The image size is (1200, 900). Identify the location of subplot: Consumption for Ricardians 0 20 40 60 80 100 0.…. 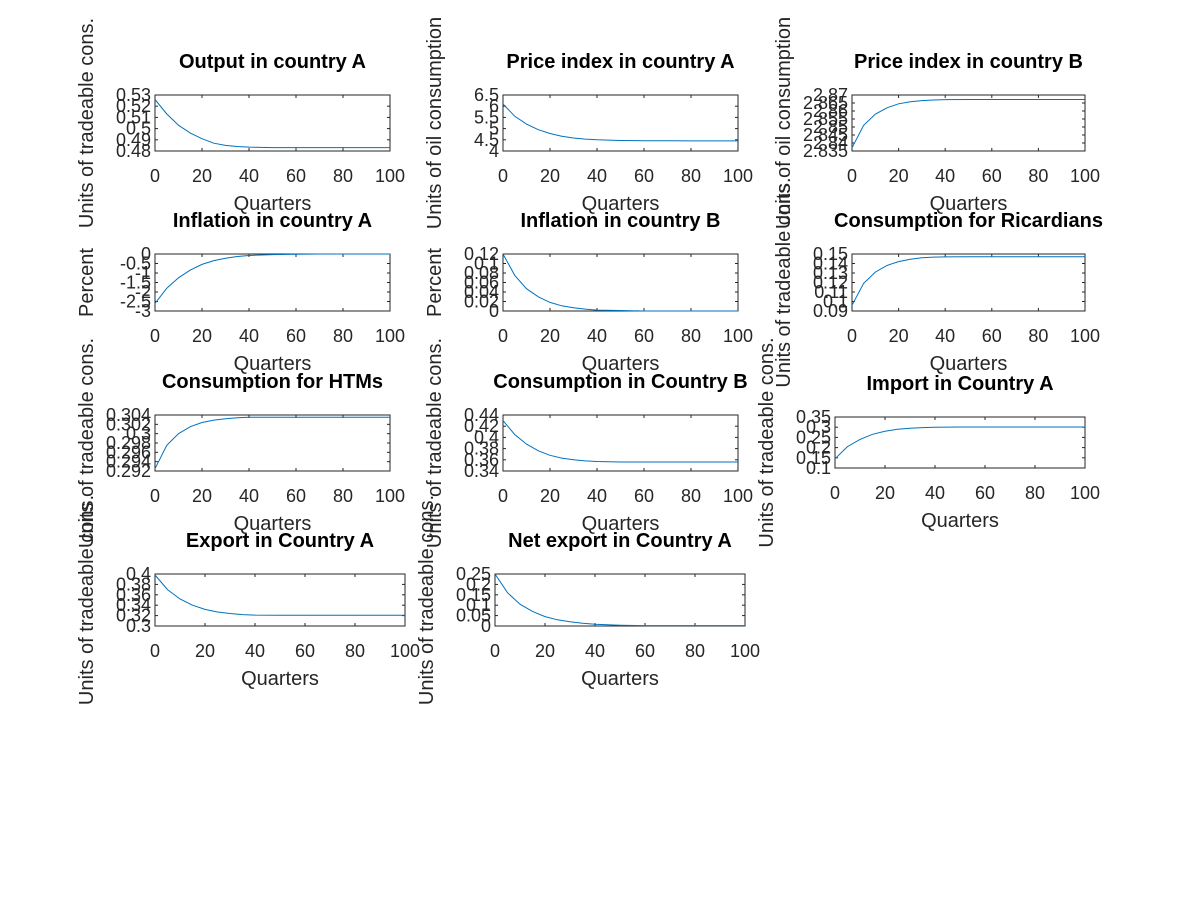
(938, 282).